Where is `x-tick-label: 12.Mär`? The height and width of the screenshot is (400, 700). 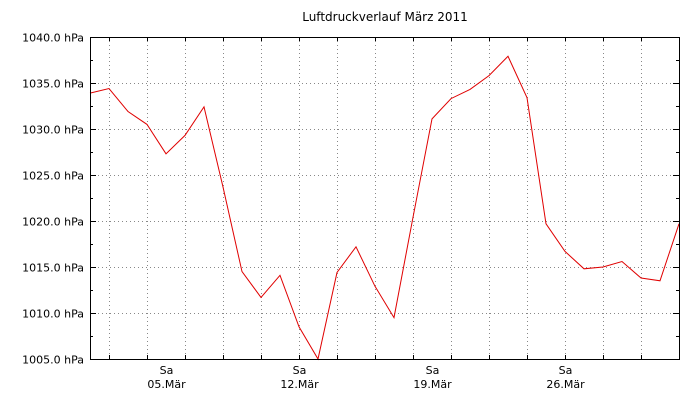 x-tick-label: 12.Mär is located at coordinates (299, 384).